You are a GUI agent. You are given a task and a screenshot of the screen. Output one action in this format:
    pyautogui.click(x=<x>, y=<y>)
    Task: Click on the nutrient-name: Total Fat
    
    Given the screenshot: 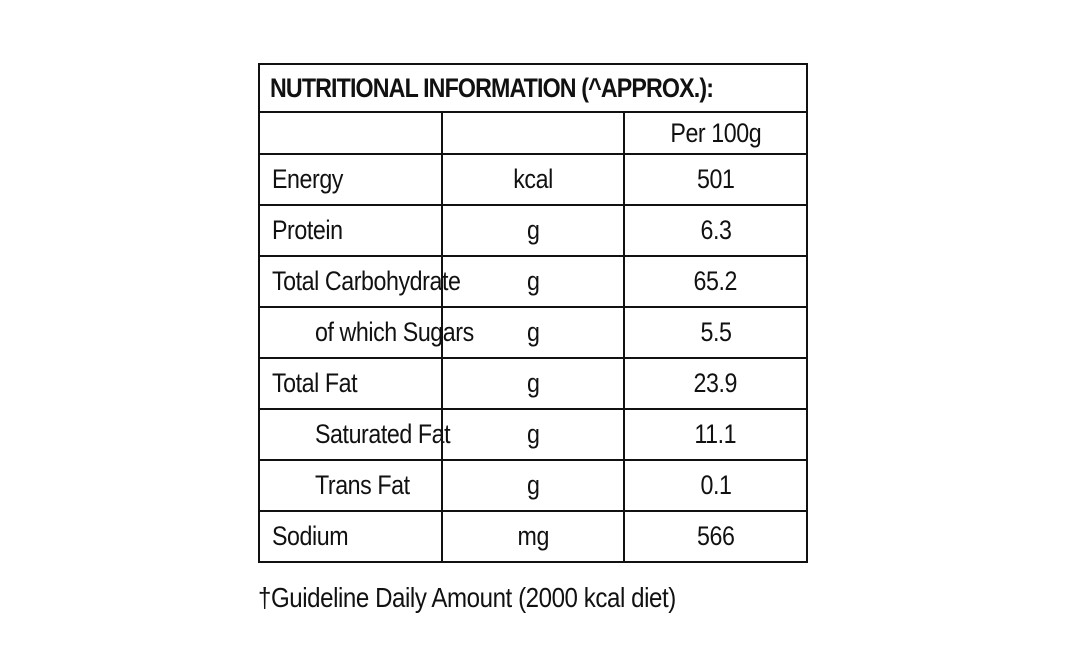 What is the action you would take?
    pyautogui.click(x=315, y=383)
    